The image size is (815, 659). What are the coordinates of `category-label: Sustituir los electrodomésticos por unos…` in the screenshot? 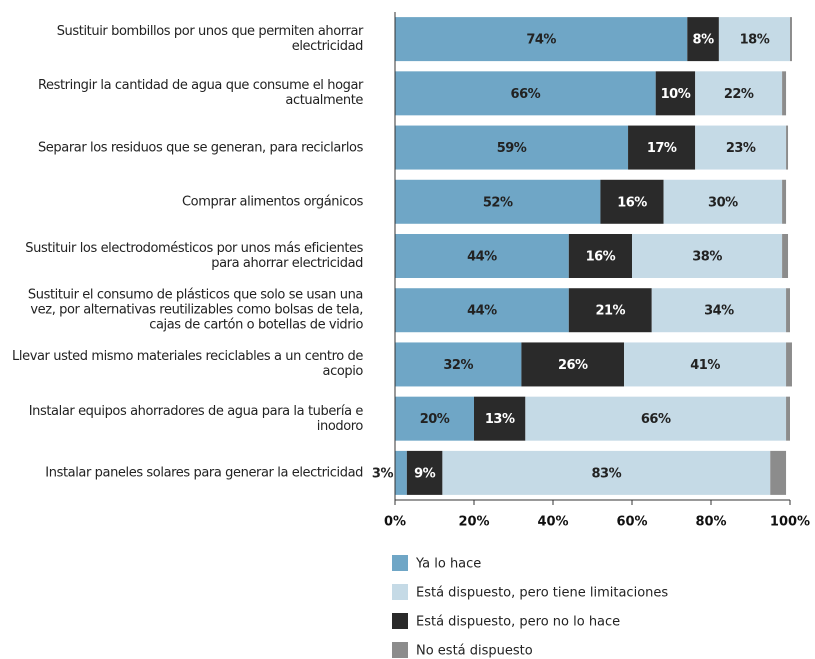 It's located at (194, 256).